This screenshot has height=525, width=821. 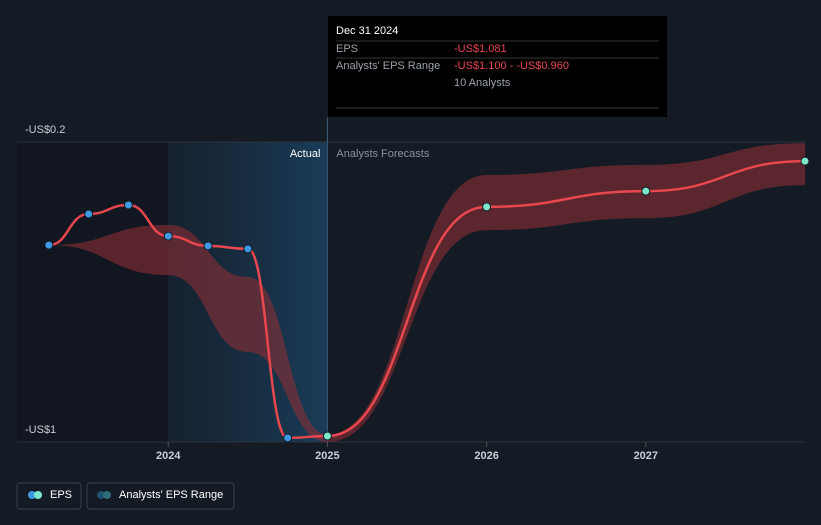 I want to click on tooltip-range-label: Analysts' EPS Range, so click(x=388, y=66).